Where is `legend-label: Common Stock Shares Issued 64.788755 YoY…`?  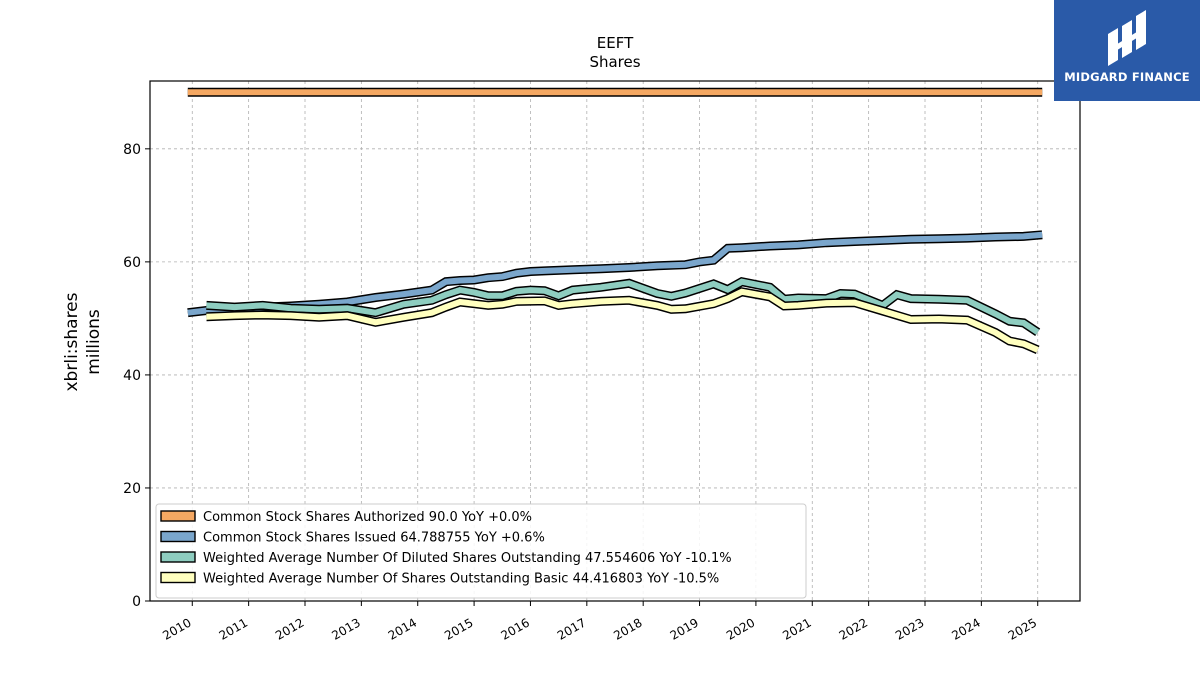
legend-label: Common Stock Shares Issued 64.788755 YoY… is located at coordinates (374, 538).